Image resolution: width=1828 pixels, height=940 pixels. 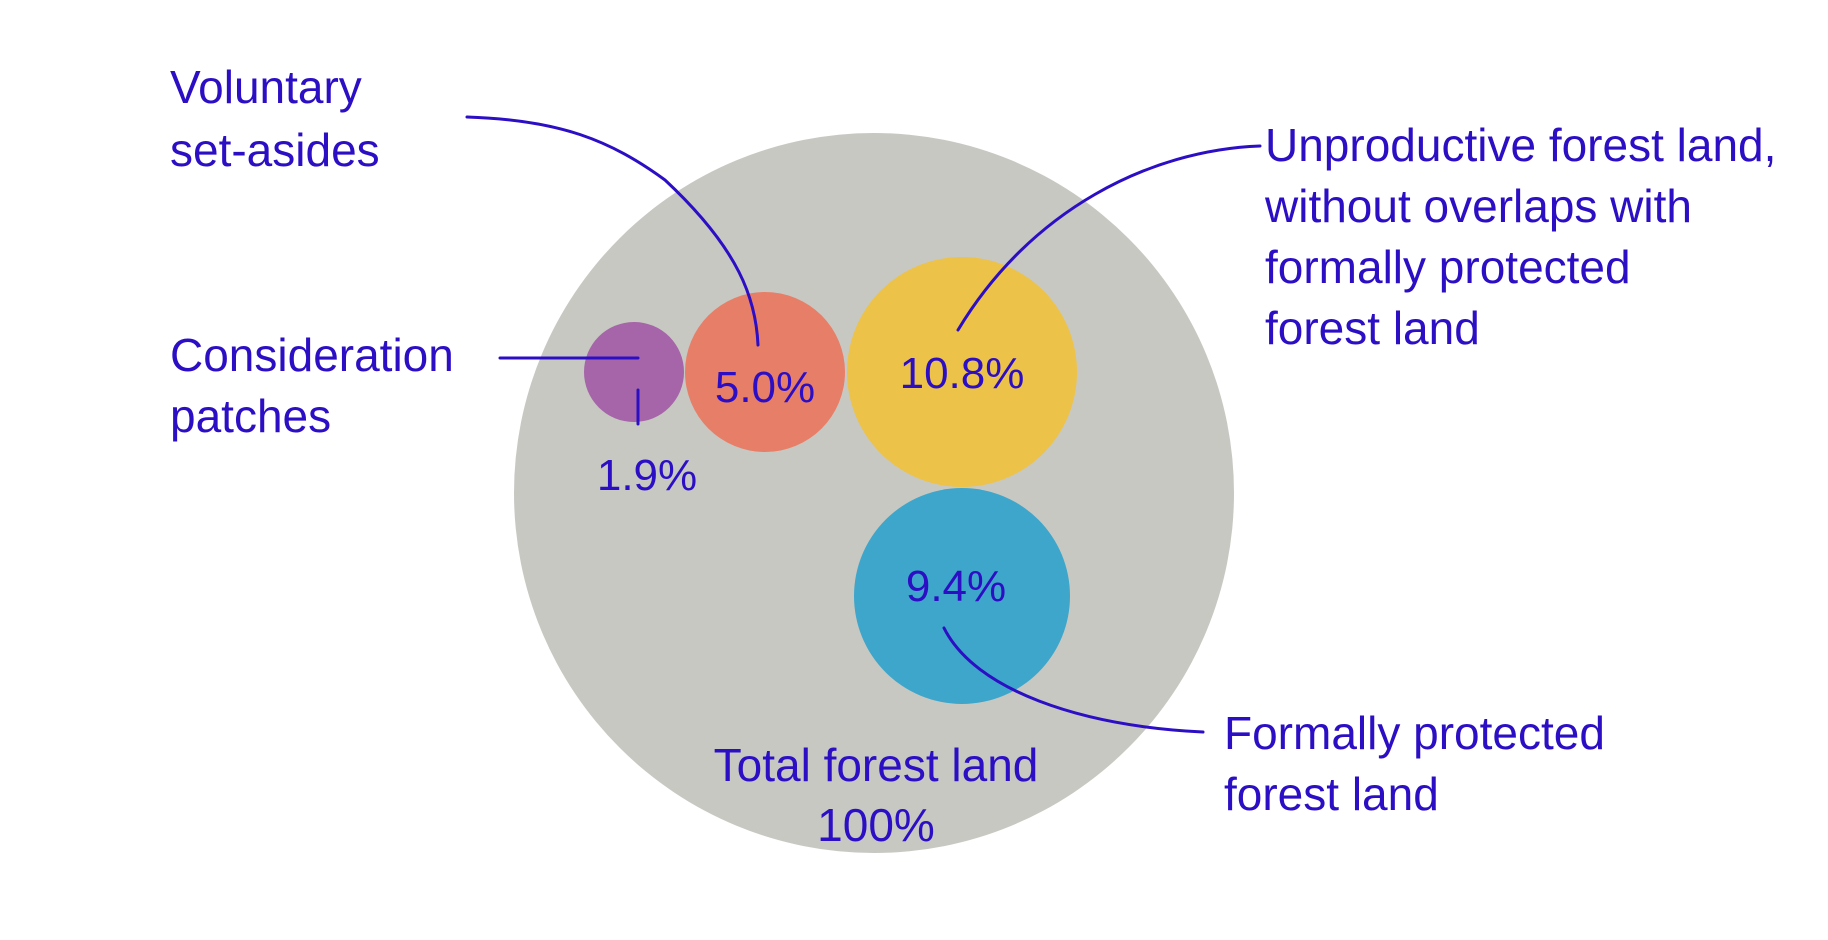 I want to click on unproductive-forest-land-circle, so click(x=962, y=372).